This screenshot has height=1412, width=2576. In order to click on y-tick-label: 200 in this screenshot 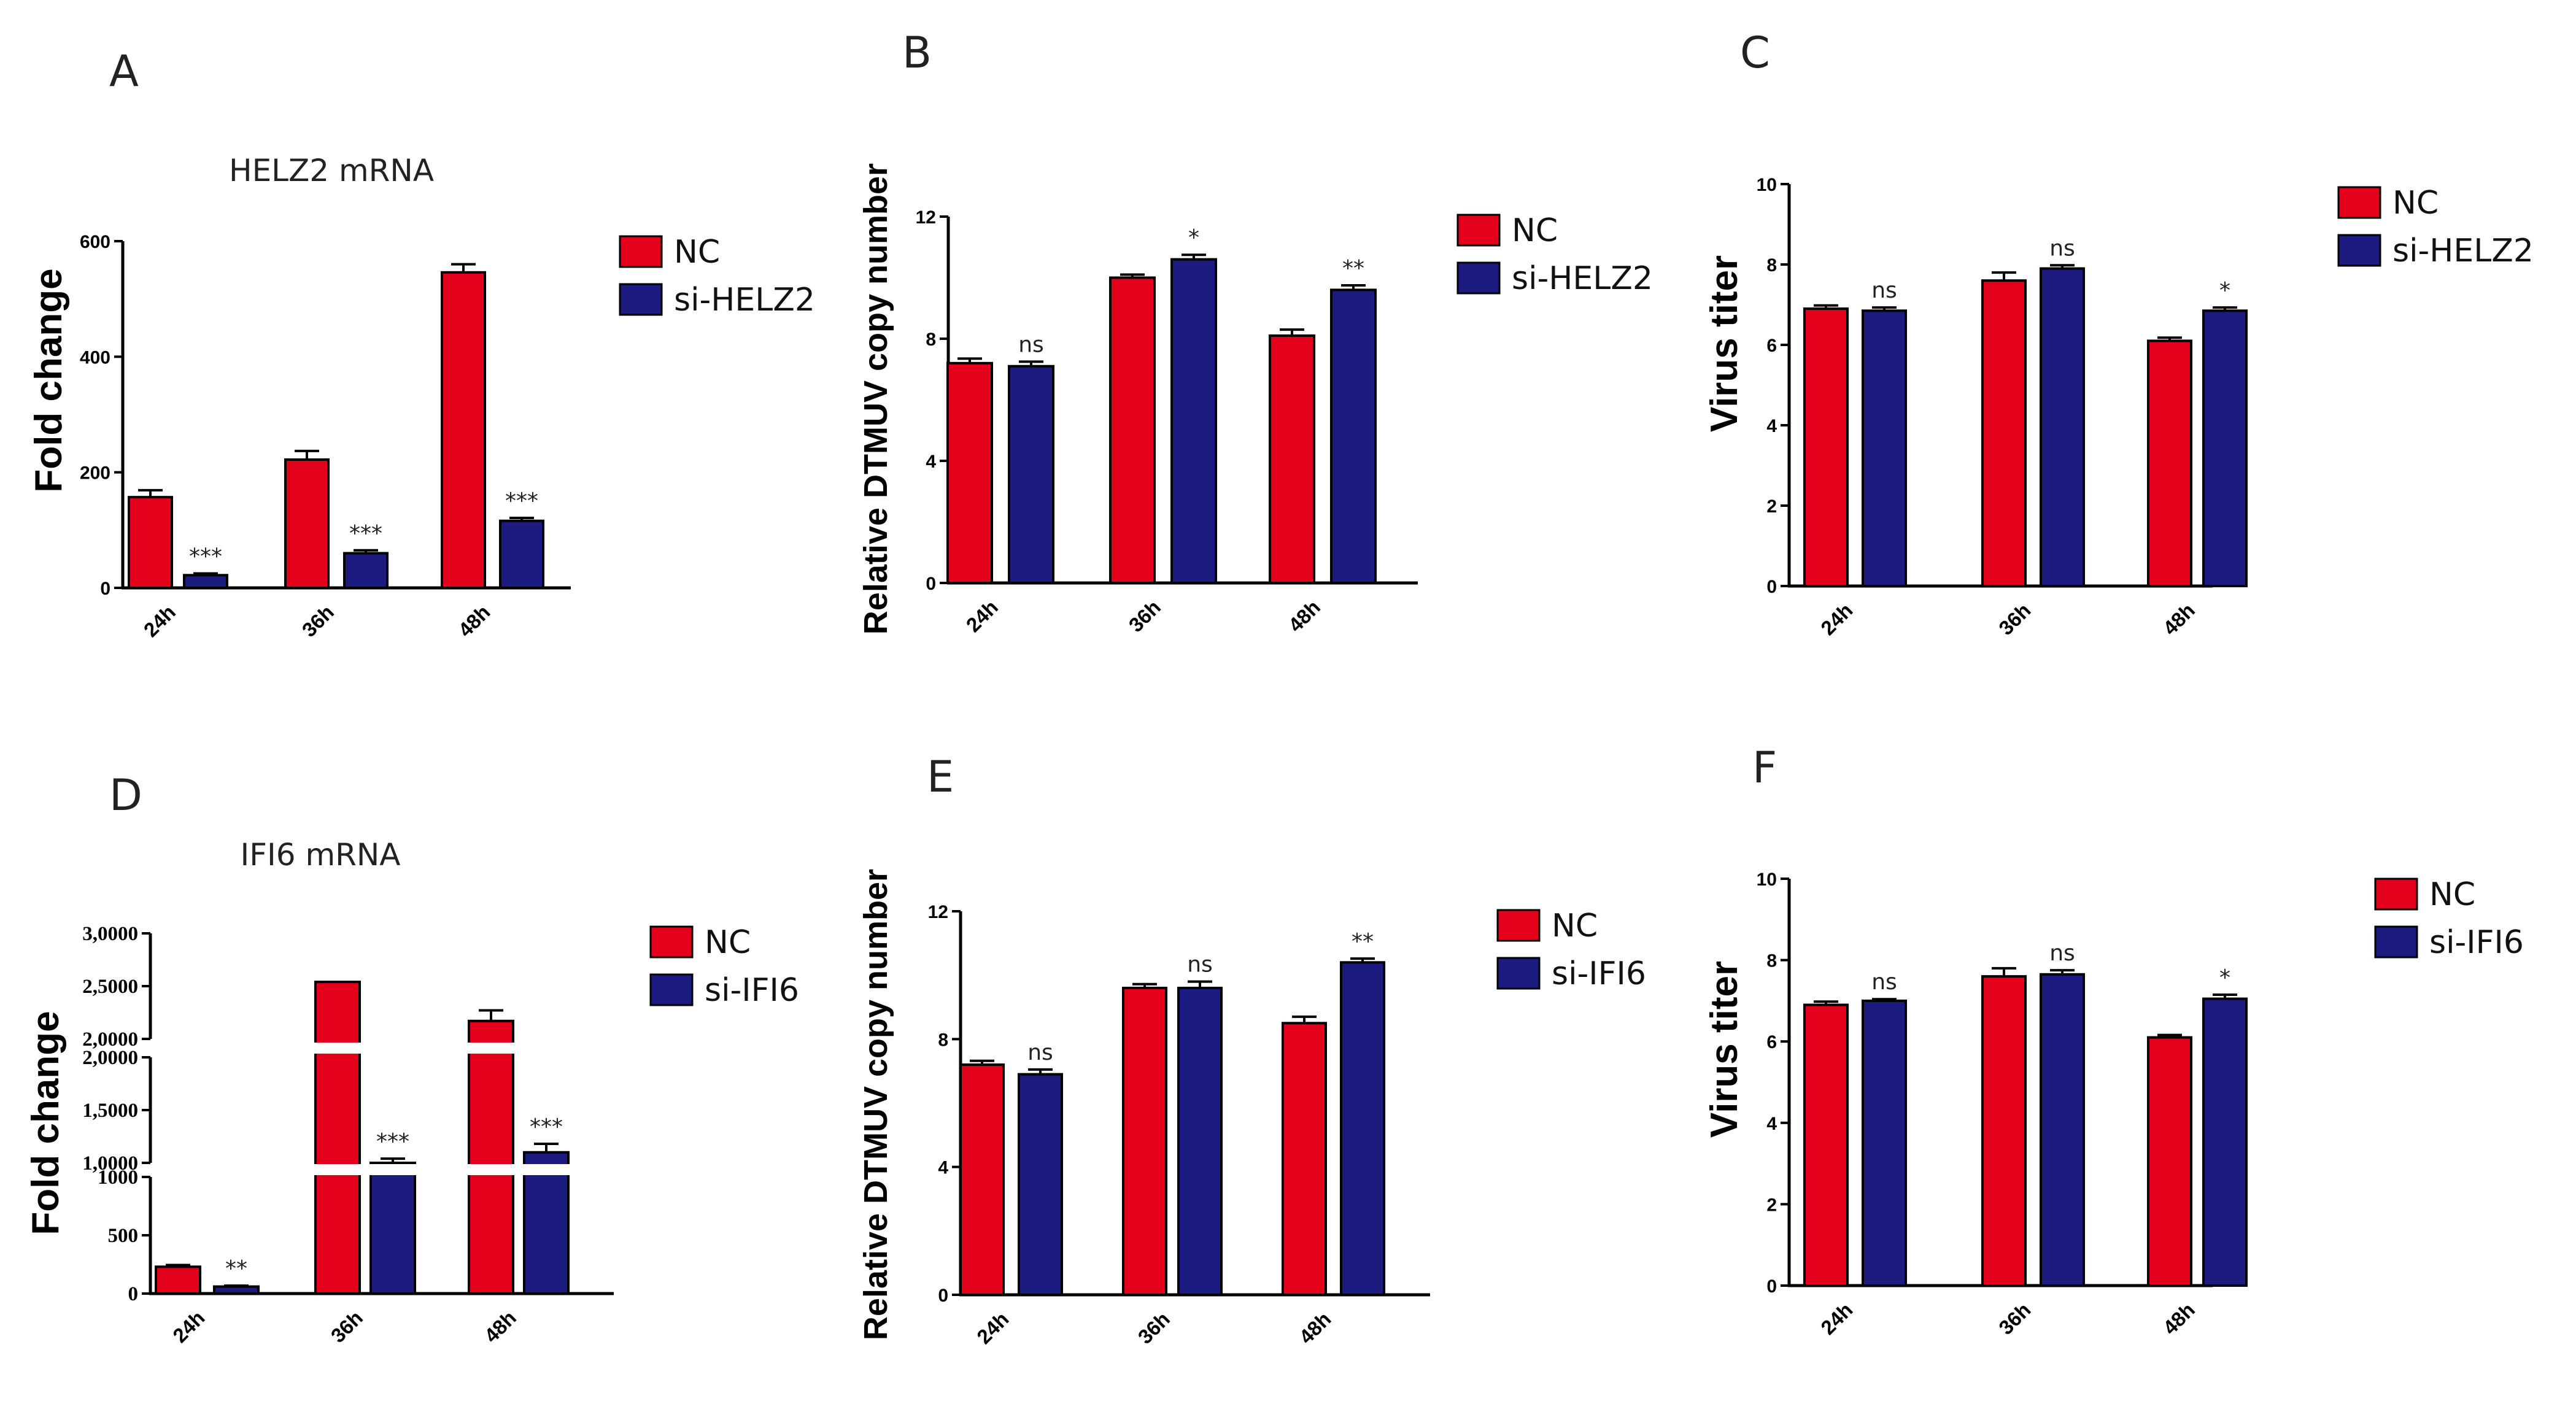, I will do `click(95, 473)`.